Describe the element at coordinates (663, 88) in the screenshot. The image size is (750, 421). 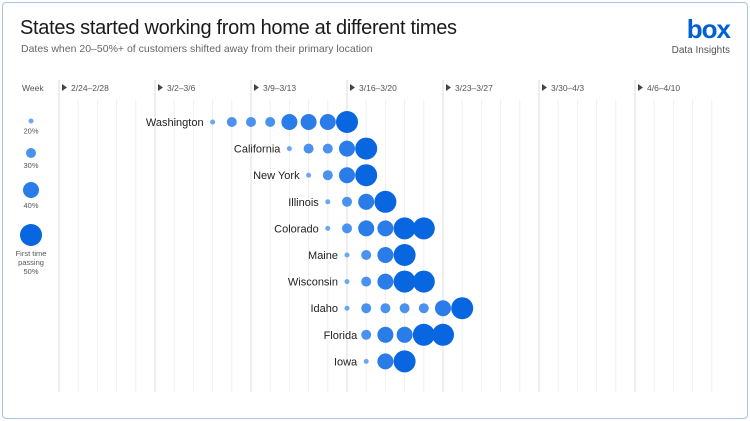
I see `week-tick-label: 4/6–4/10` at that location.